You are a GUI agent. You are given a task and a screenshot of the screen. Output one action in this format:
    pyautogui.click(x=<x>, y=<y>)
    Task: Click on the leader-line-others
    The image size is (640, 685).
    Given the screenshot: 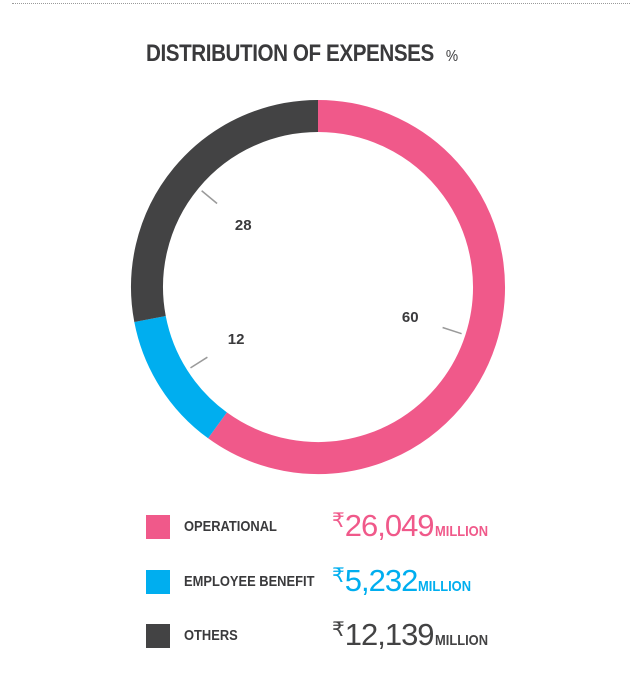 What is the action you would take?
    pyautogui.click(x=209, y=197)
    